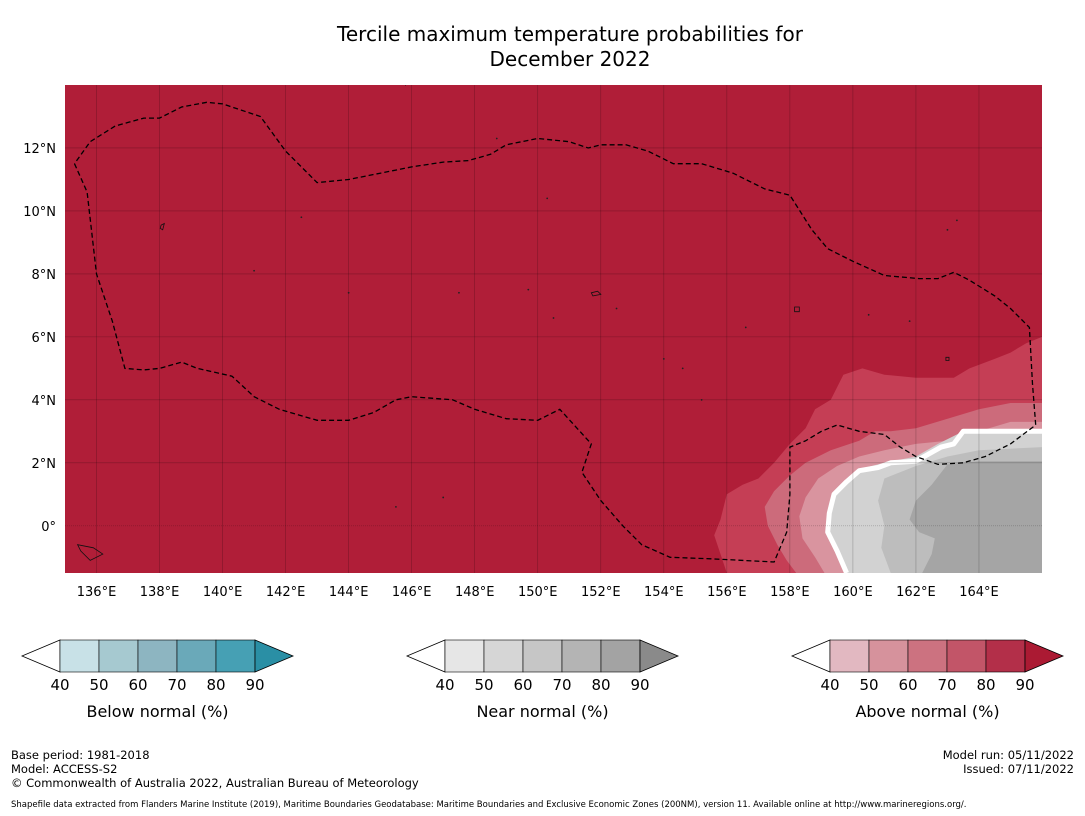 Image resolution: width=1085 pixels, height=816 pixels. Describe the element at coordinates (44, 401) in the screenshot. I see `lat-label: 4°N` at that location.